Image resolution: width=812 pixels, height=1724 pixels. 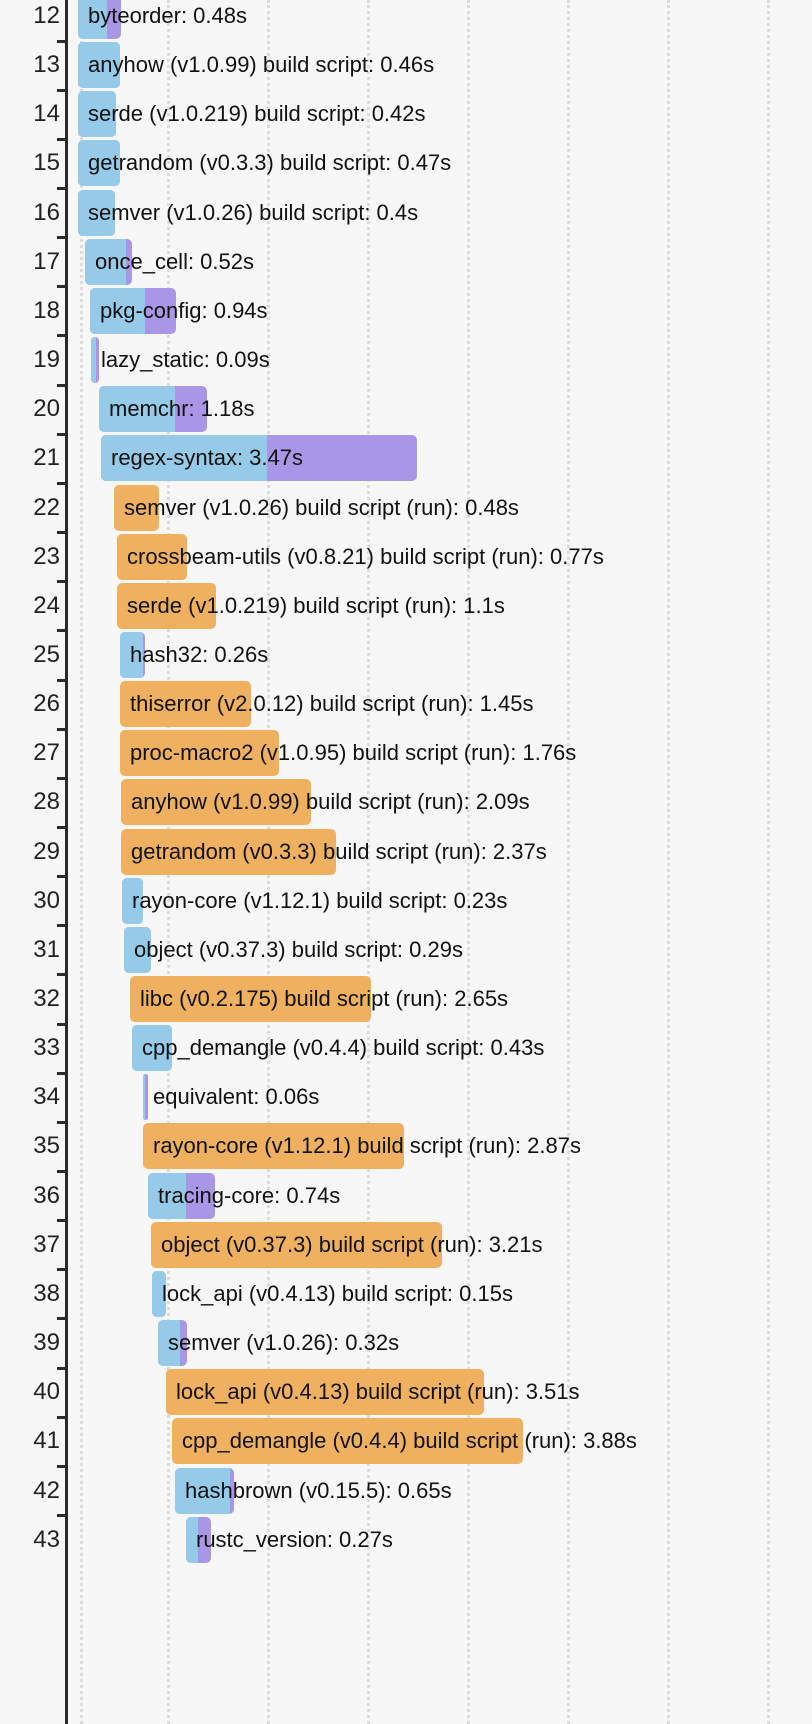 What do you see at coordinates (46, 605) in the screenshot?
I see `row-index-label: 24` at bounding box center [46, 605].